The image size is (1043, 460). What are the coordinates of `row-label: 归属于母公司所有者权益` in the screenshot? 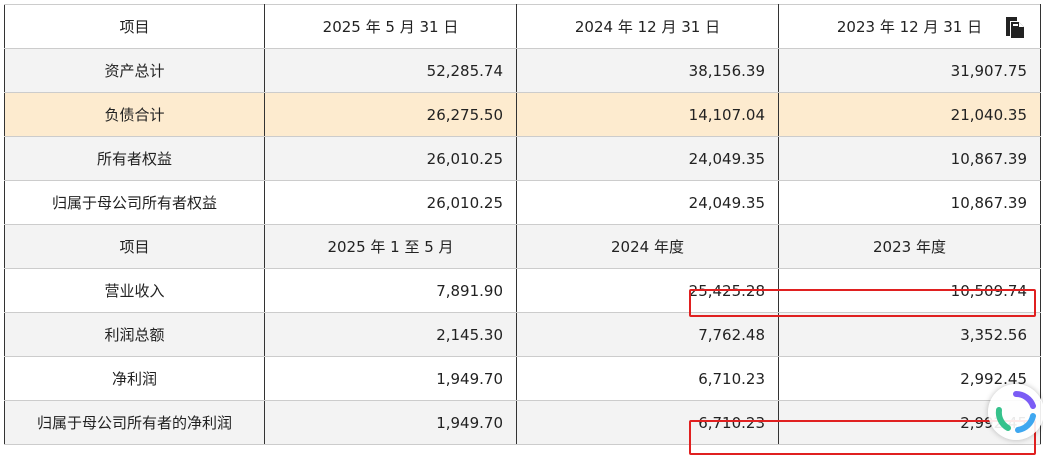 It's located at (134, 202).